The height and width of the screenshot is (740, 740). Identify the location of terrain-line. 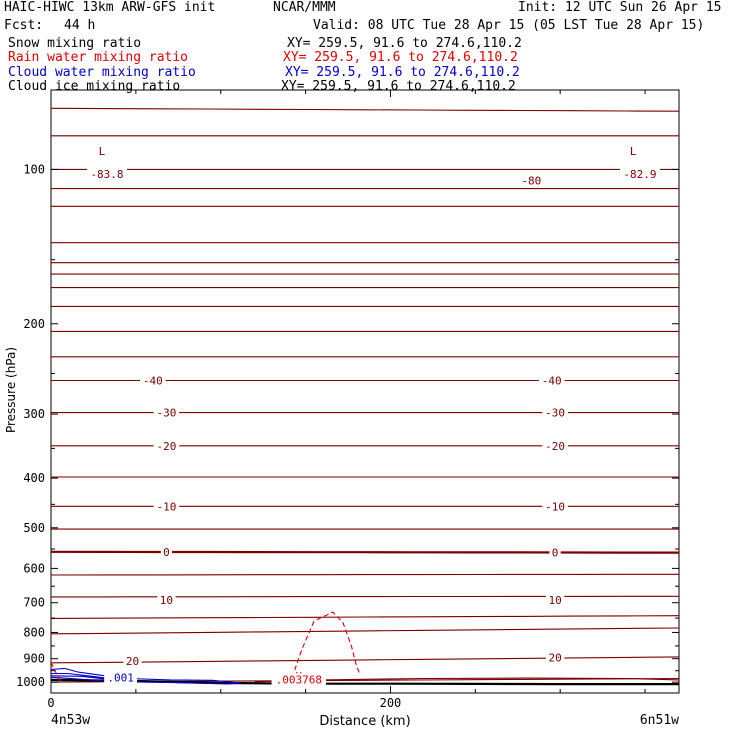
(364, 682).